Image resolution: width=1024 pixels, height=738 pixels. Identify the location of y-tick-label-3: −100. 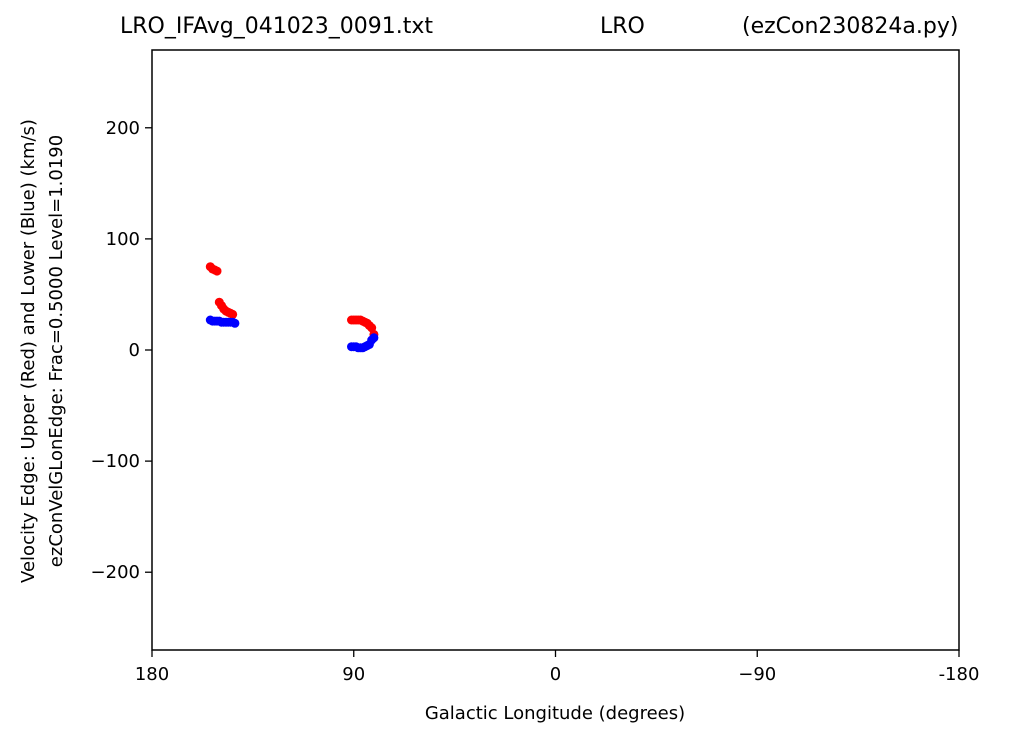
(115, 461).